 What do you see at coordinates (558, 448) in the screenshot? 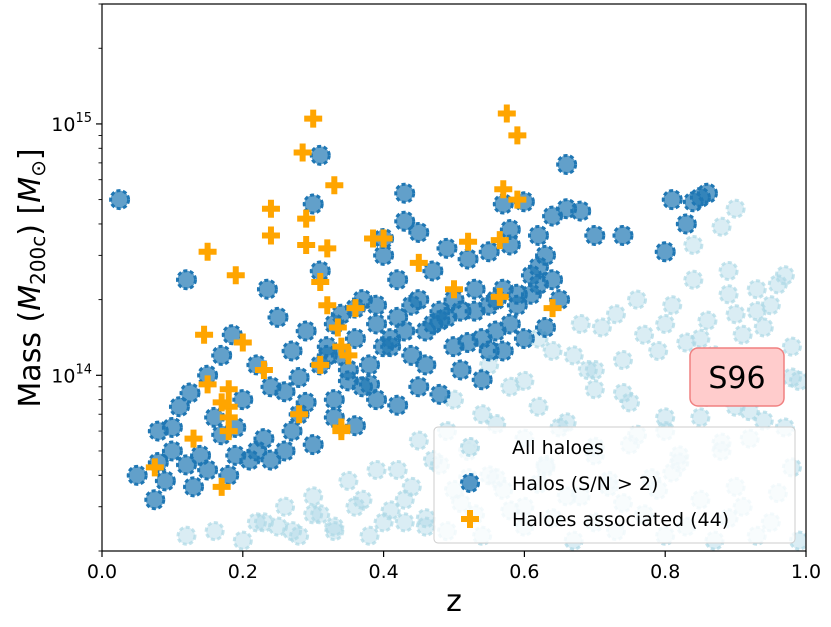
I see `legend-label-all-haloes: All haloes` at bounding box center [558, 448].